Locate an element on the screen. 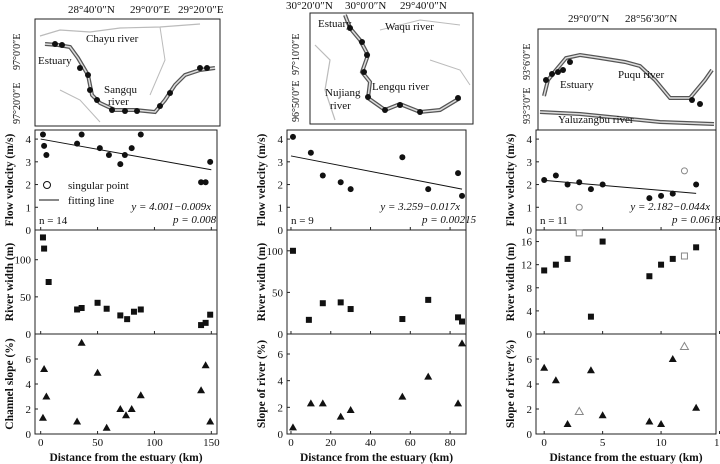  map-top-label: 29°0′0″E is located at coordinates (150, 10).